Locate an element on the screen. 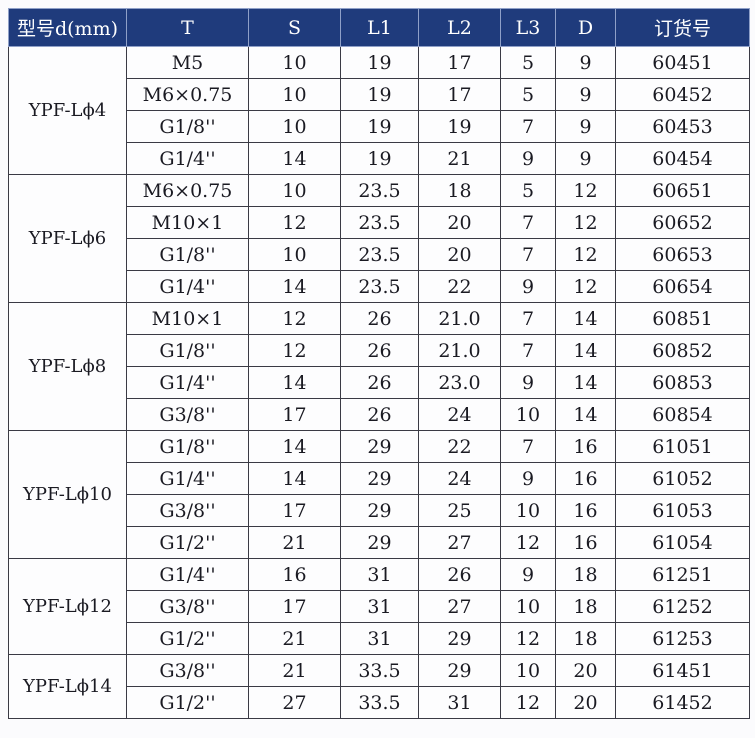 The height and width of the screenshot is (738, 755). table-cell: M6×0.75 is located at coordinates (187, 94).